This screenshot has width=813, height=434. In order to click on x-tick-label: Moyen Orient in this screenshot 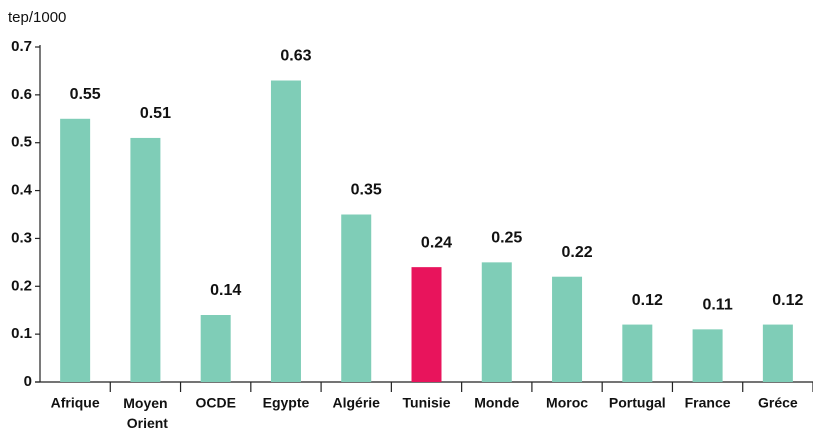, I will do `click(145, 413)`.